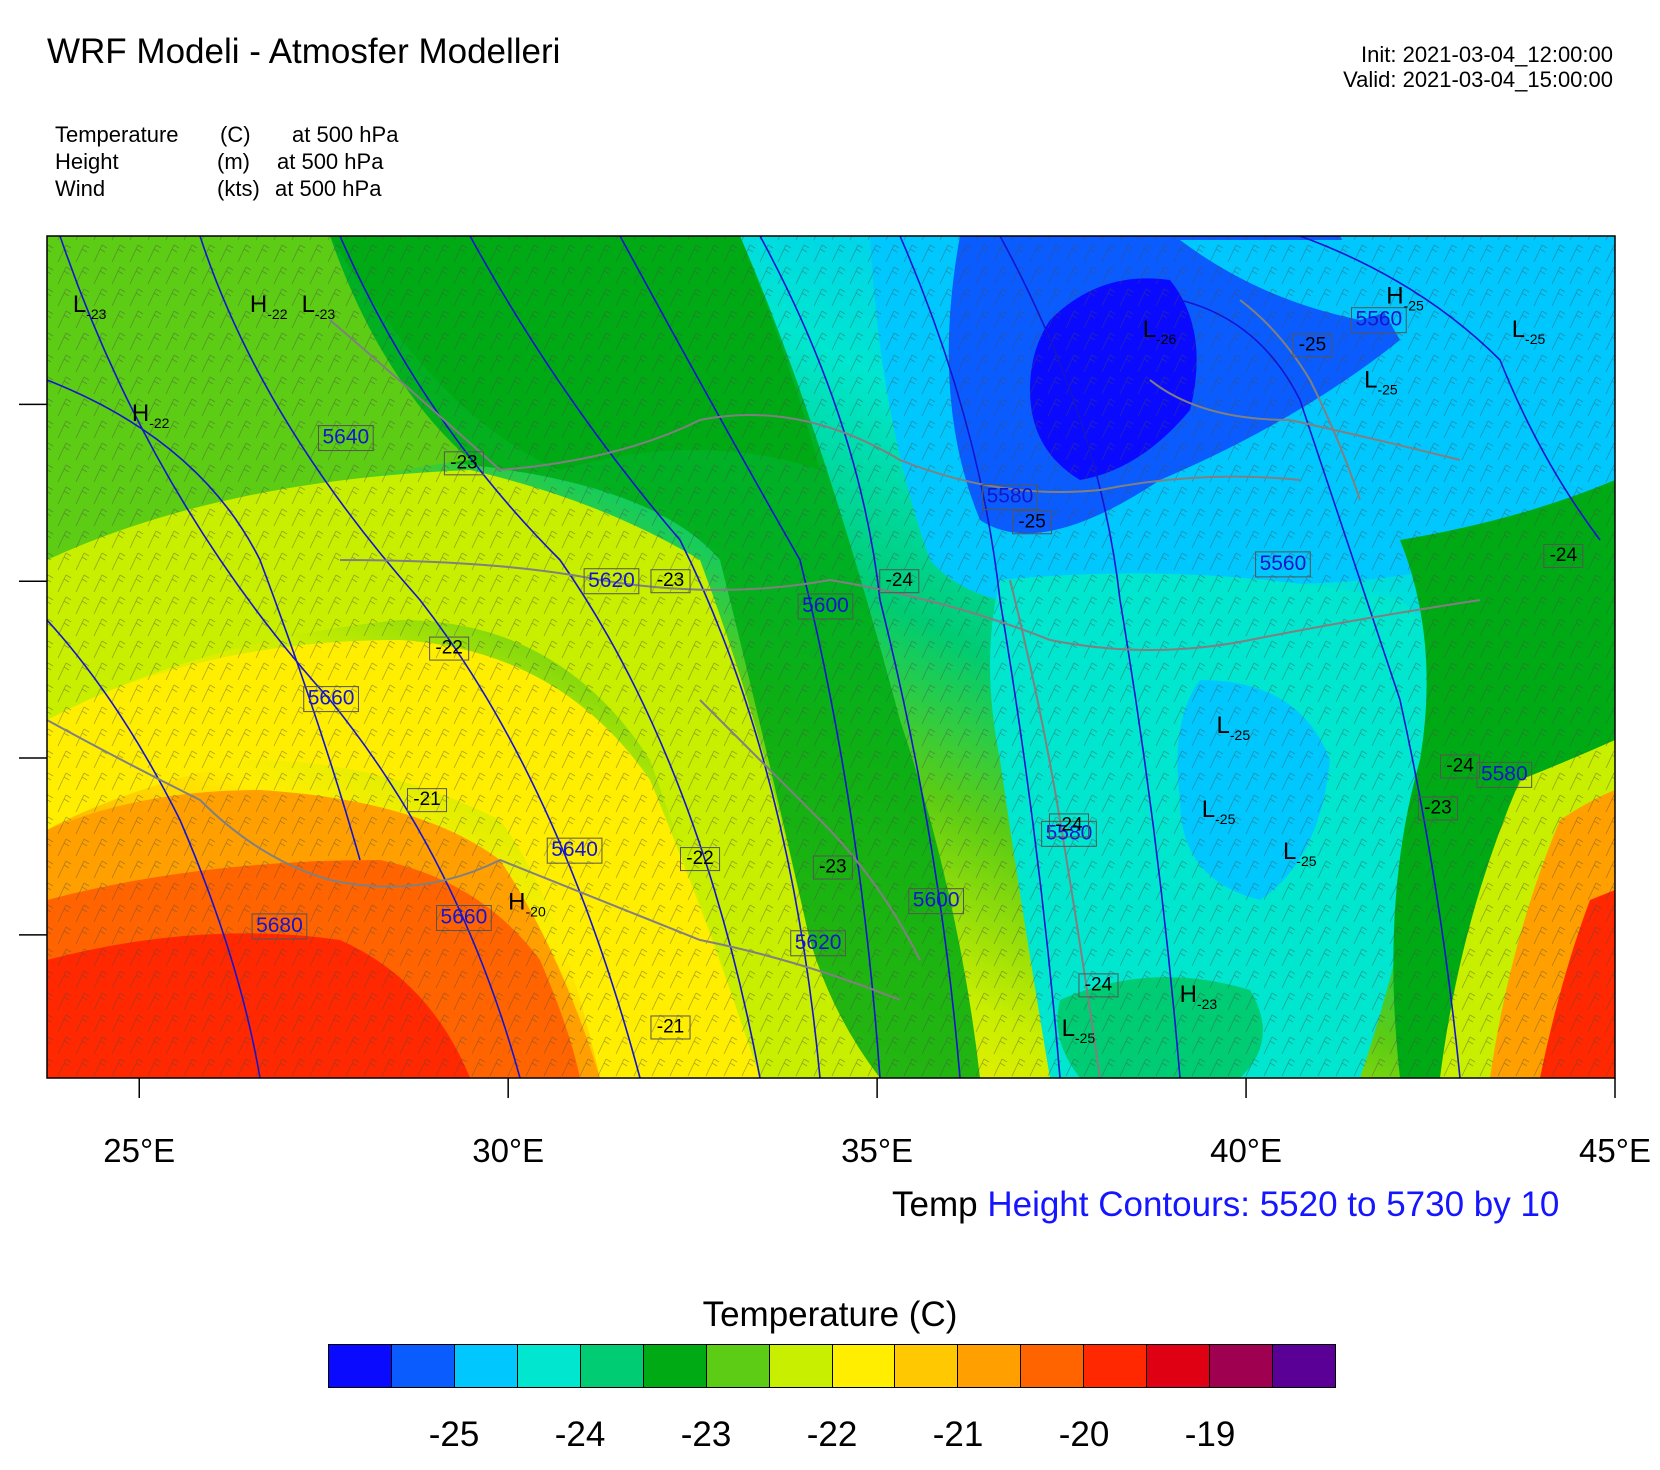 The image size is (1660, 1470). What do you see at coordinates (1615, 1150) in the screenshot?
I see `lon-tick-label: 45°E` at bounding box center [1615, 1150].